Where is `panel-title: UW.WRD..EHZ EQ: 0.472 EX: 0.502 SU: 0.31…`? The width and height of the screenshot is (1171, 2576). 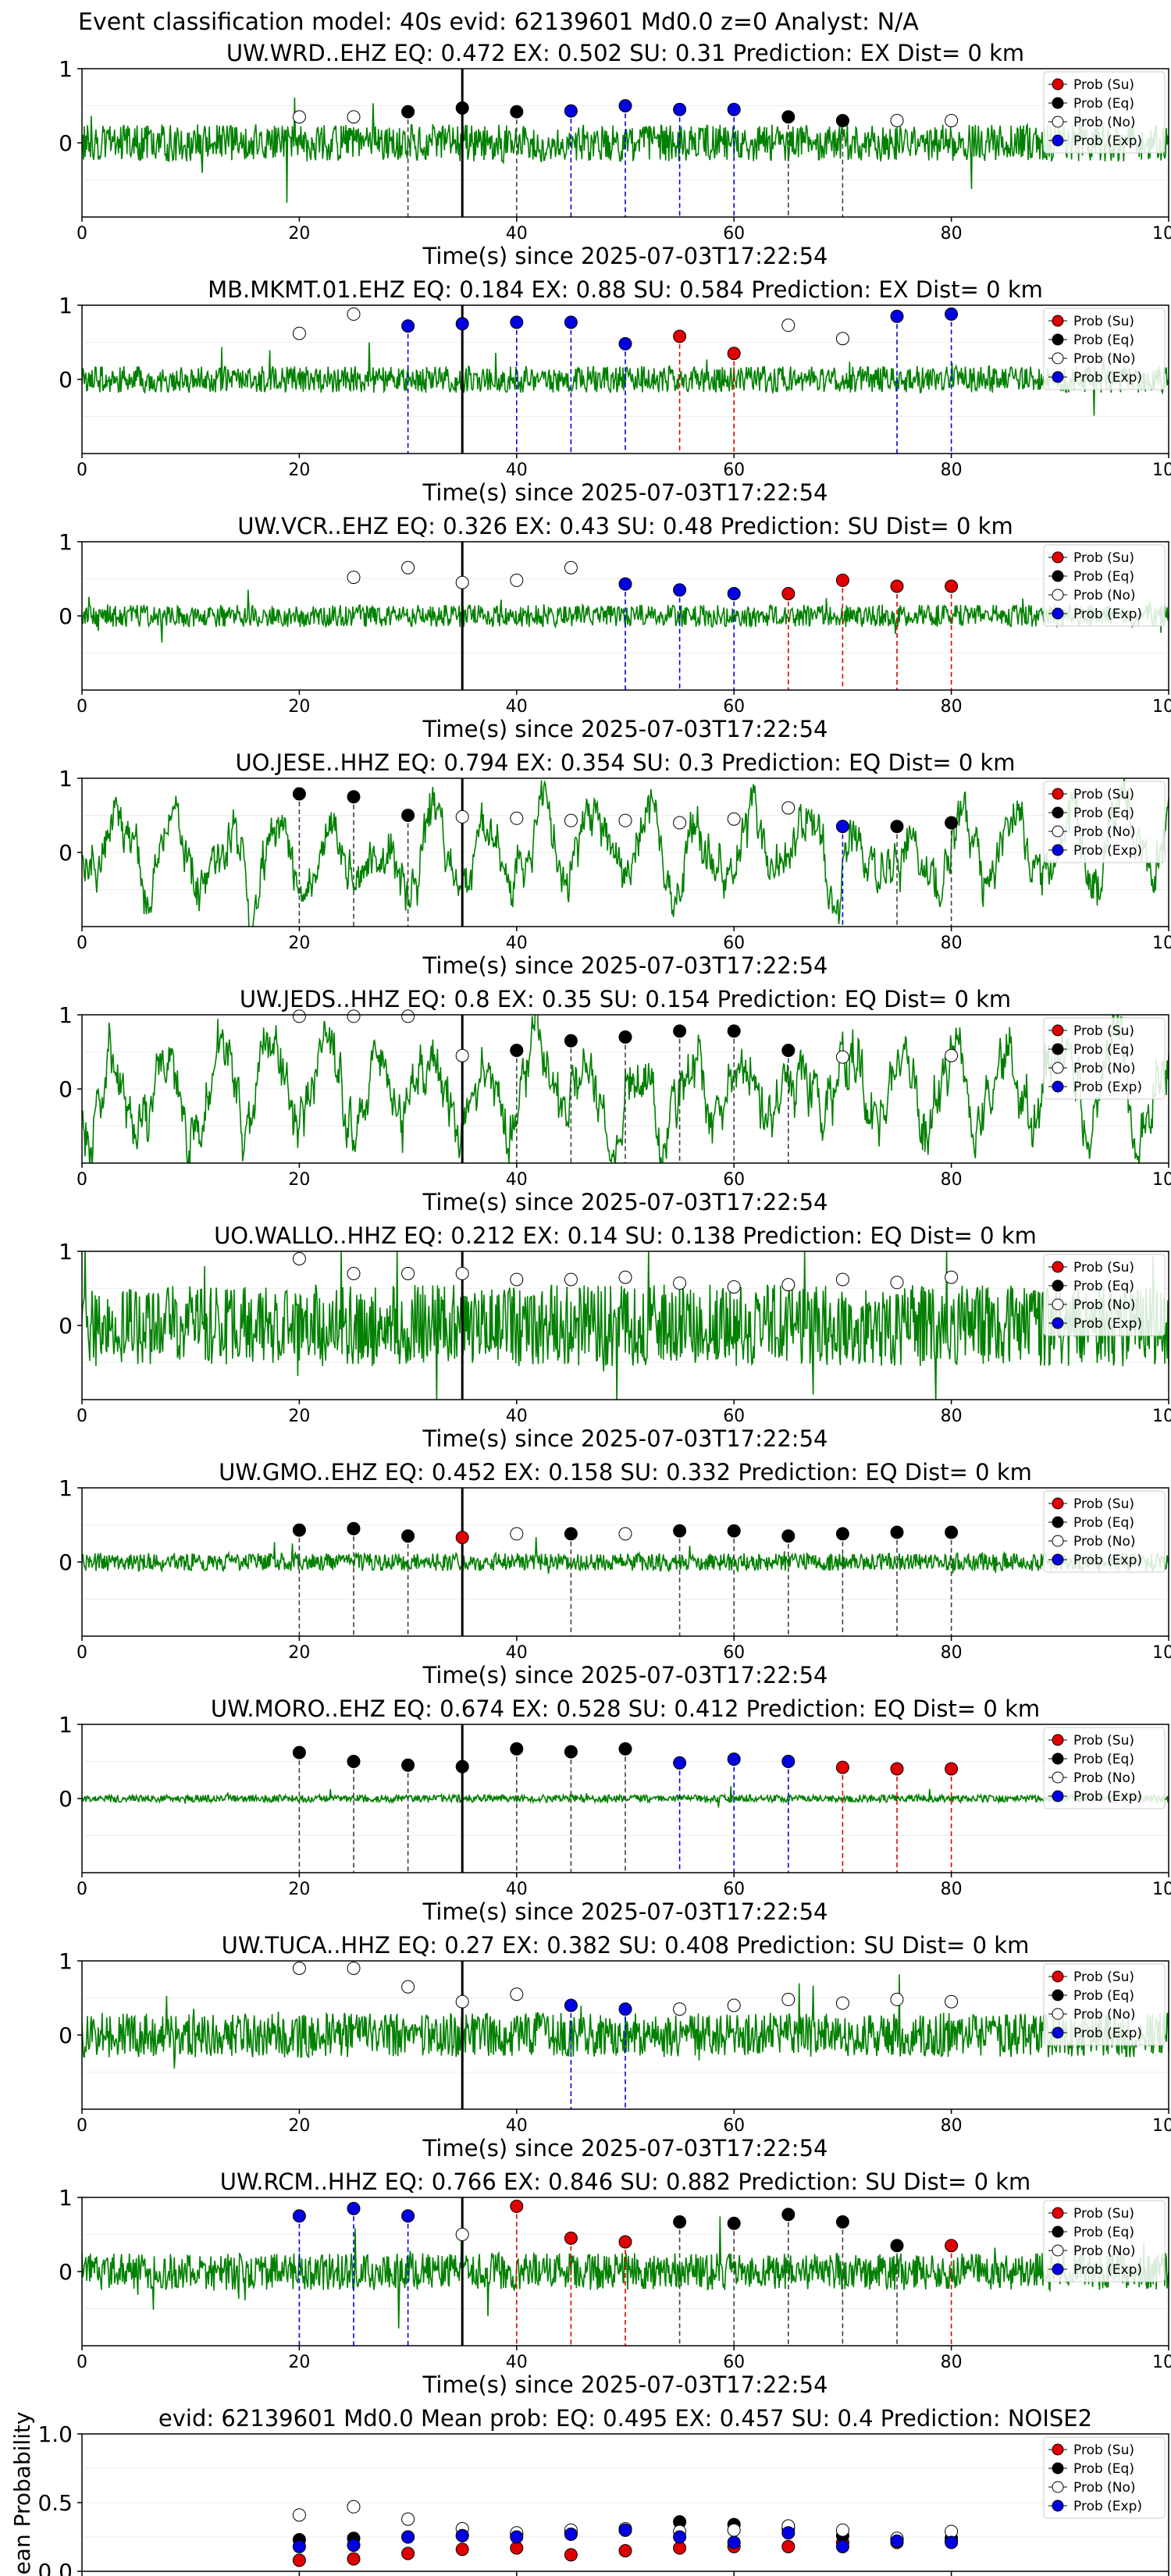 panel-title: UW.WRD..EHZ EQ: 0.472 EX: 0.502 SU: 0.31… is located at coordinates (625, 53).